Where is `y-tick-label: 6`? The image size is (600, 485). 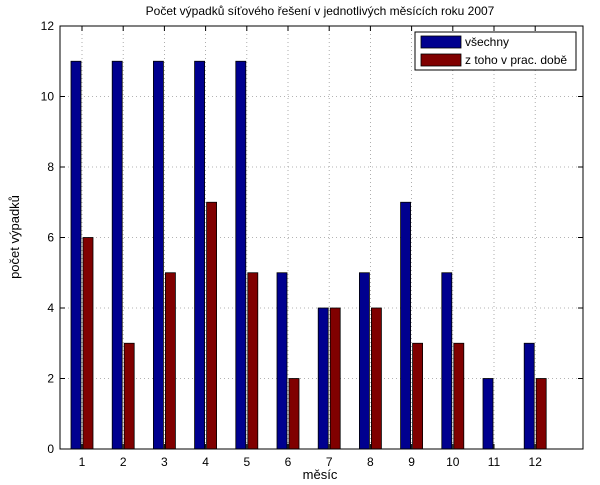
y-tick-label: 6 is located at coordinates (50, 238).